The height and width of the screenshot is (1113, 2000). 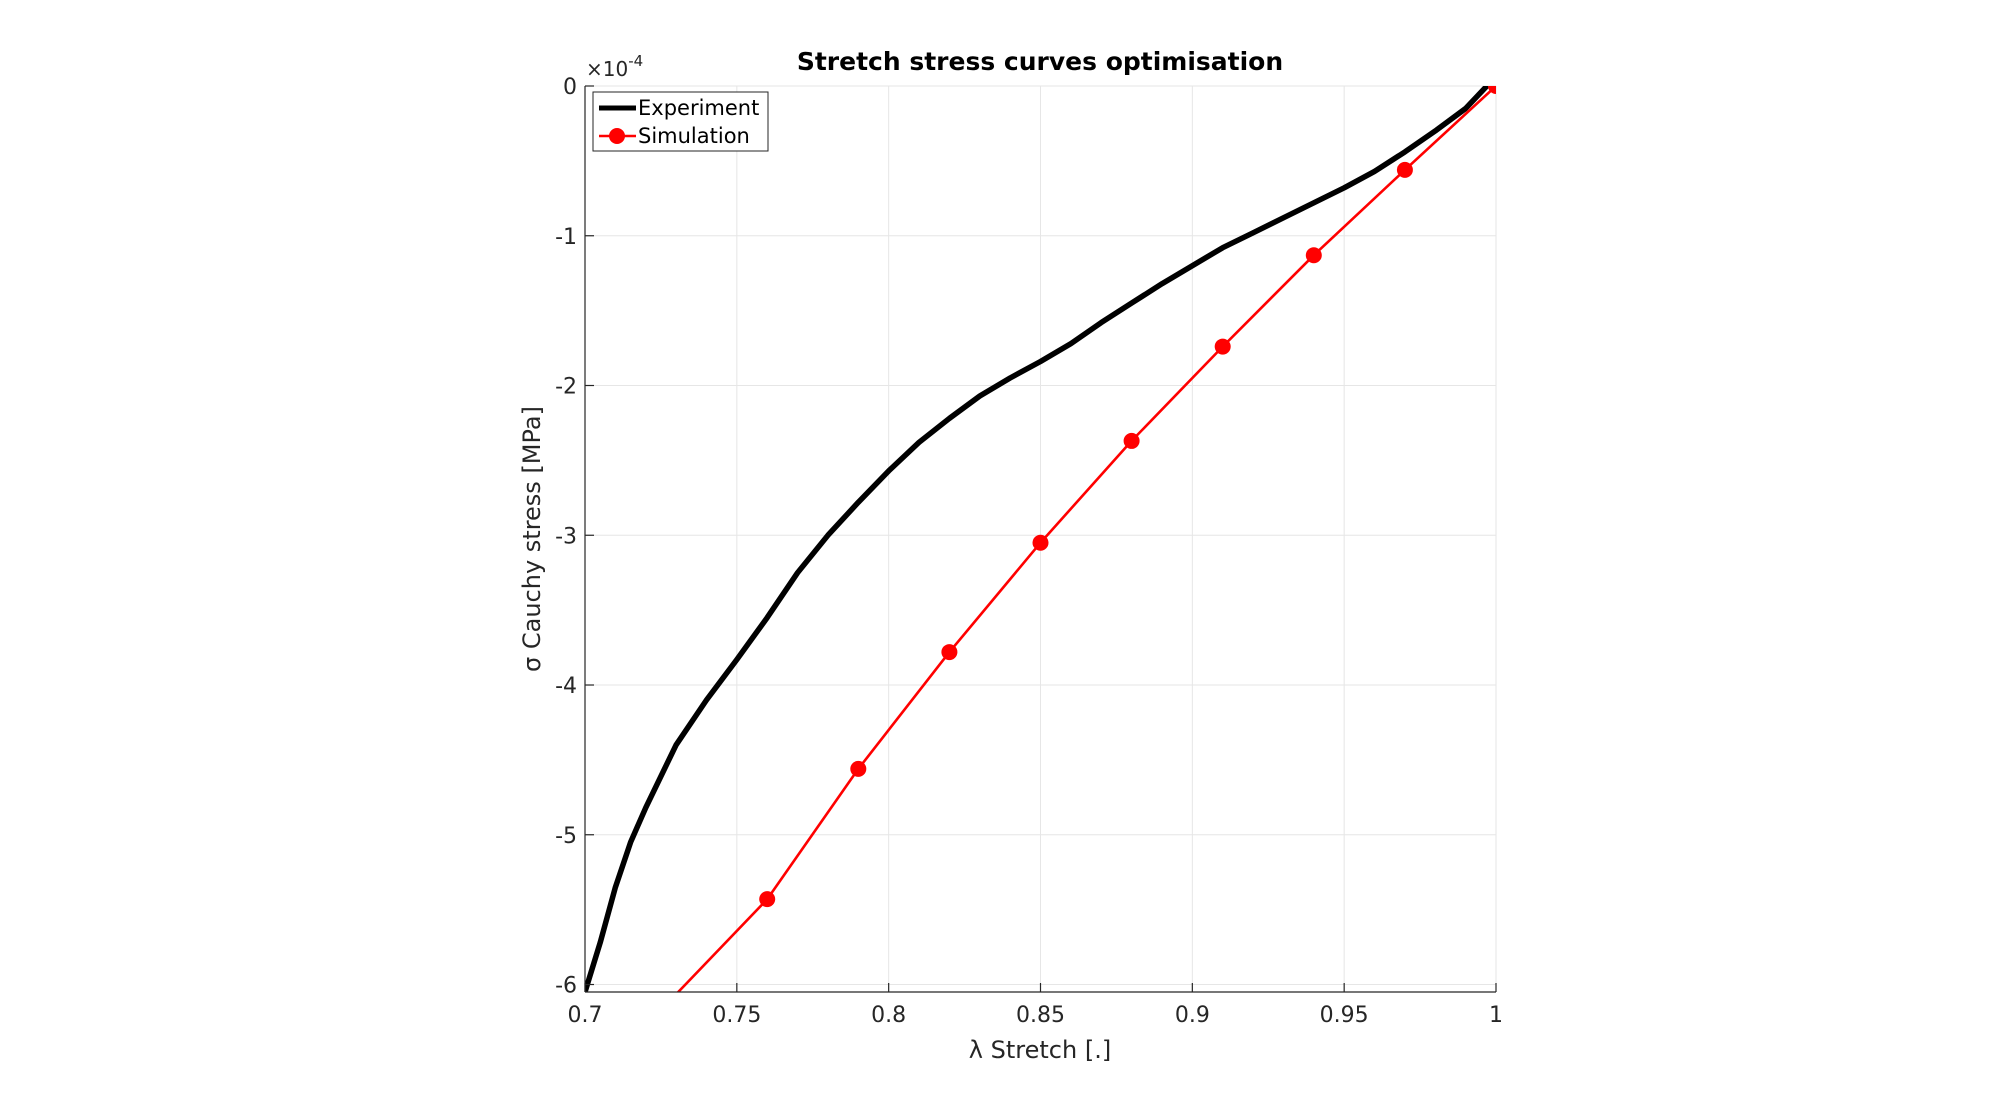 I want to click on y-tick-label: -6, so click(x=566, y=986).